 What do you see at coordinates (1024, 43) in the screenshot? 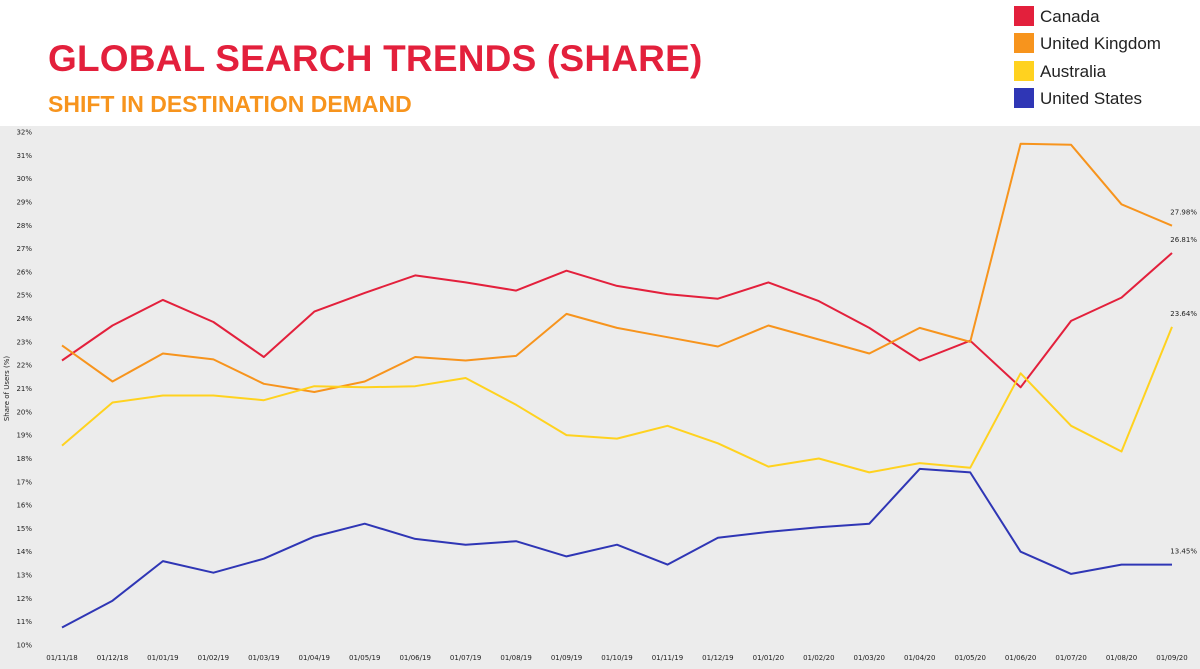
I see `legend-swatch-united-kingdom` at bounding box center [1024, 43].